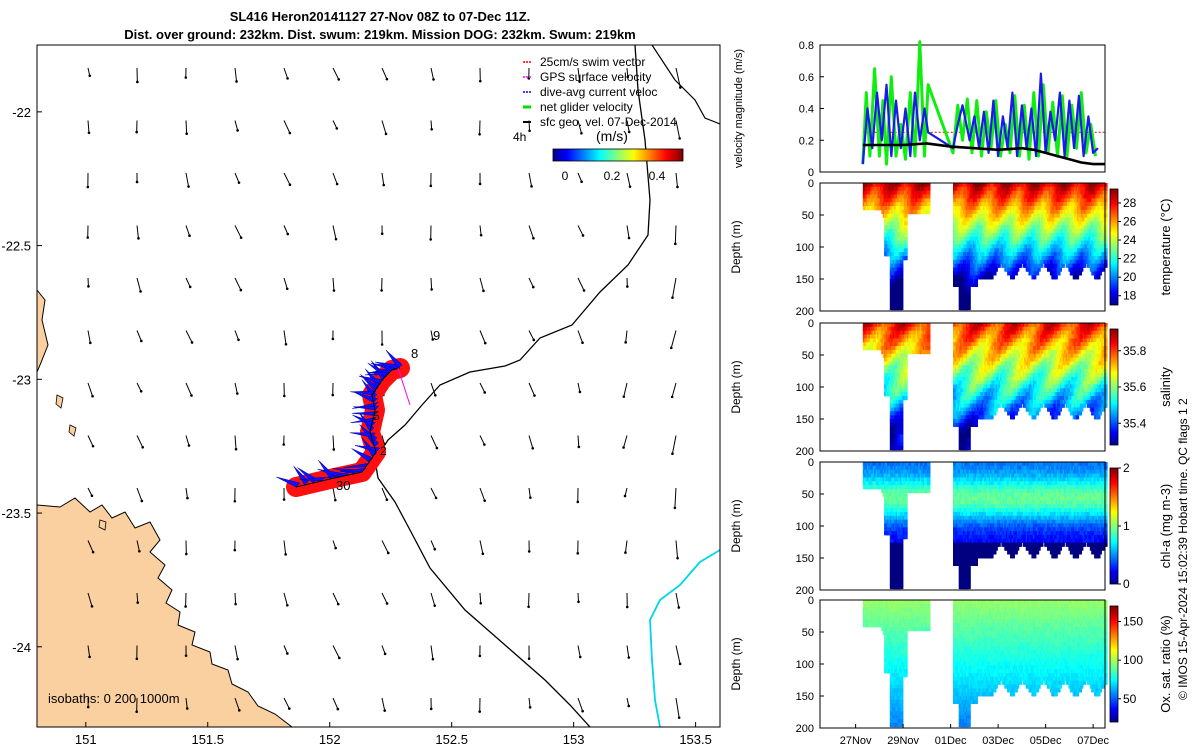  What do you see at coordinates (684, 638) in the screenshot?
I see `isobath-1000m` at bounding box center [684, 638].